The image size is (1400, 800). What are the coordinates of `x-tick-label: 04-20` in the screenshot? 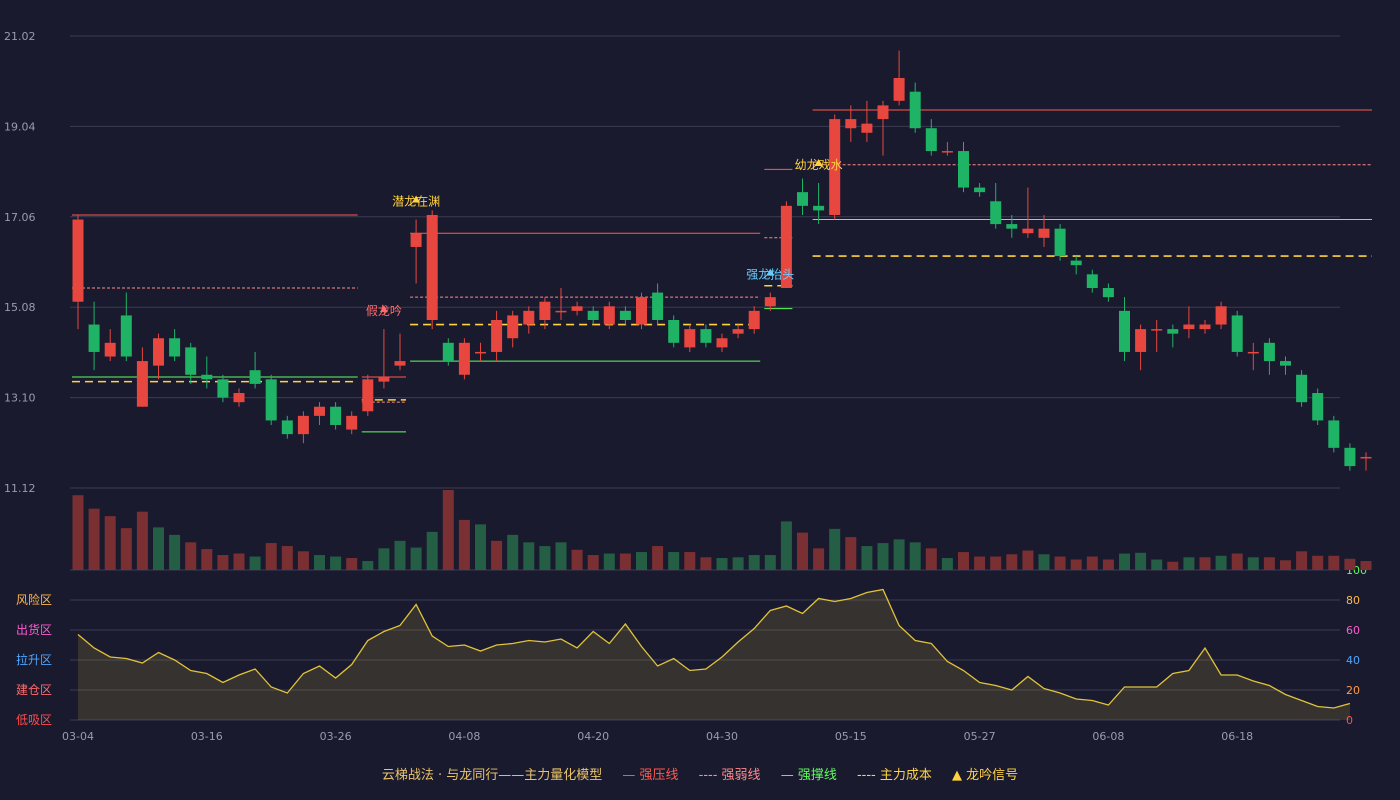 It's located at (593, 736).